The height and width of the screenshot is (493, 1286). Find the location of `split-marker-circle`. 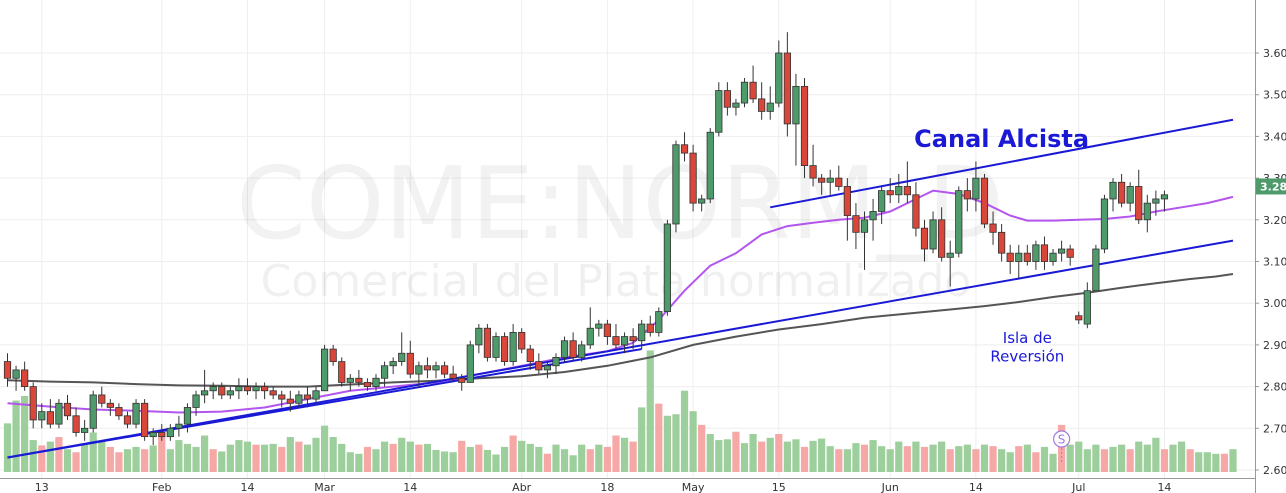

split-marker-circle is located at coordinates (1062, 439).